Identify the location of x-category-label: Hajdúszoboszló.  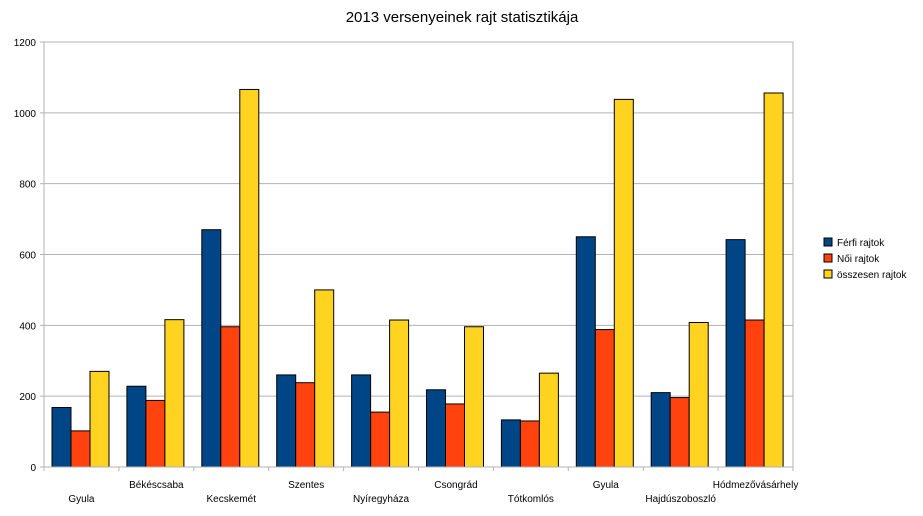
(680, 499).